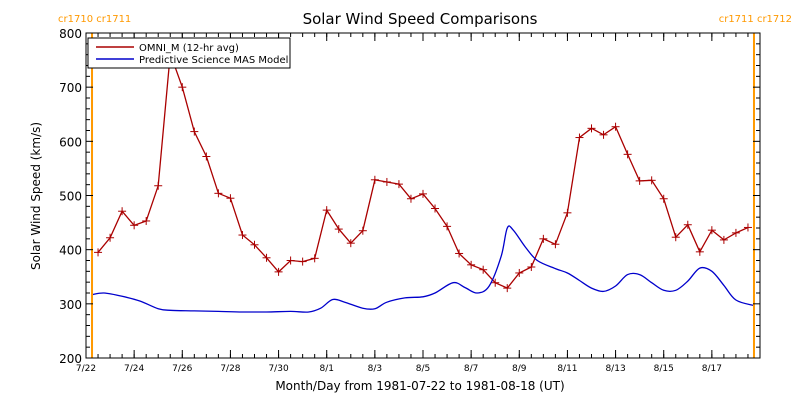  I want to click on x-tick-label: 7/22, so click(86, 369).